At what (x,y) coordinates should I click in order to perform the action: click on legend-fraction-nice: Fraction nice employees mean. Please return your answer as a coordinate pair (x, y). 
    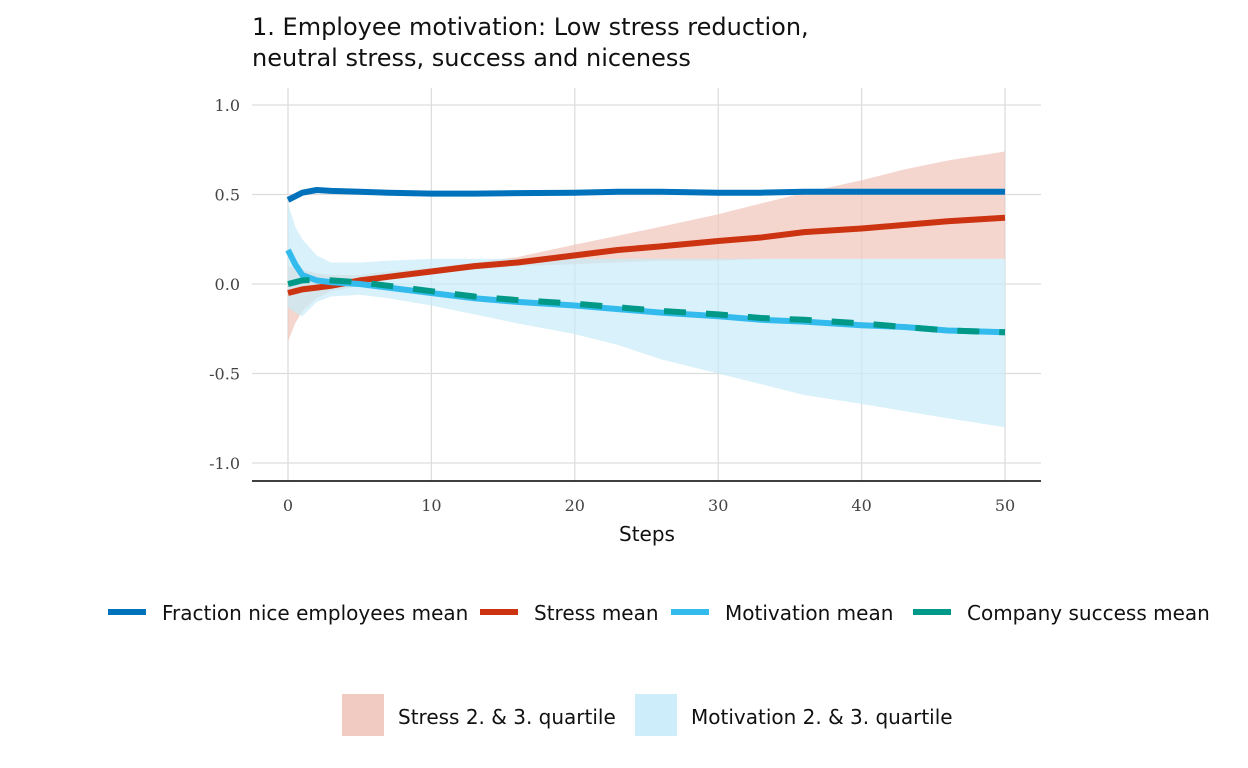
    Looking at the image, I should click on (288, 613).